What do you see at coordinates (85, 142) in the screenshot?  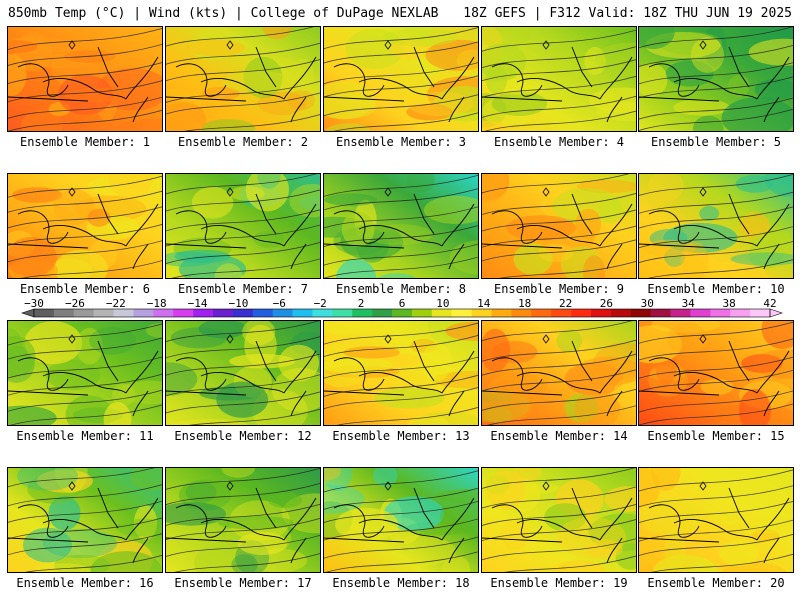 I see `ensemble-member-label: Ensemble Member: 1` at bounding box center [85, 142].